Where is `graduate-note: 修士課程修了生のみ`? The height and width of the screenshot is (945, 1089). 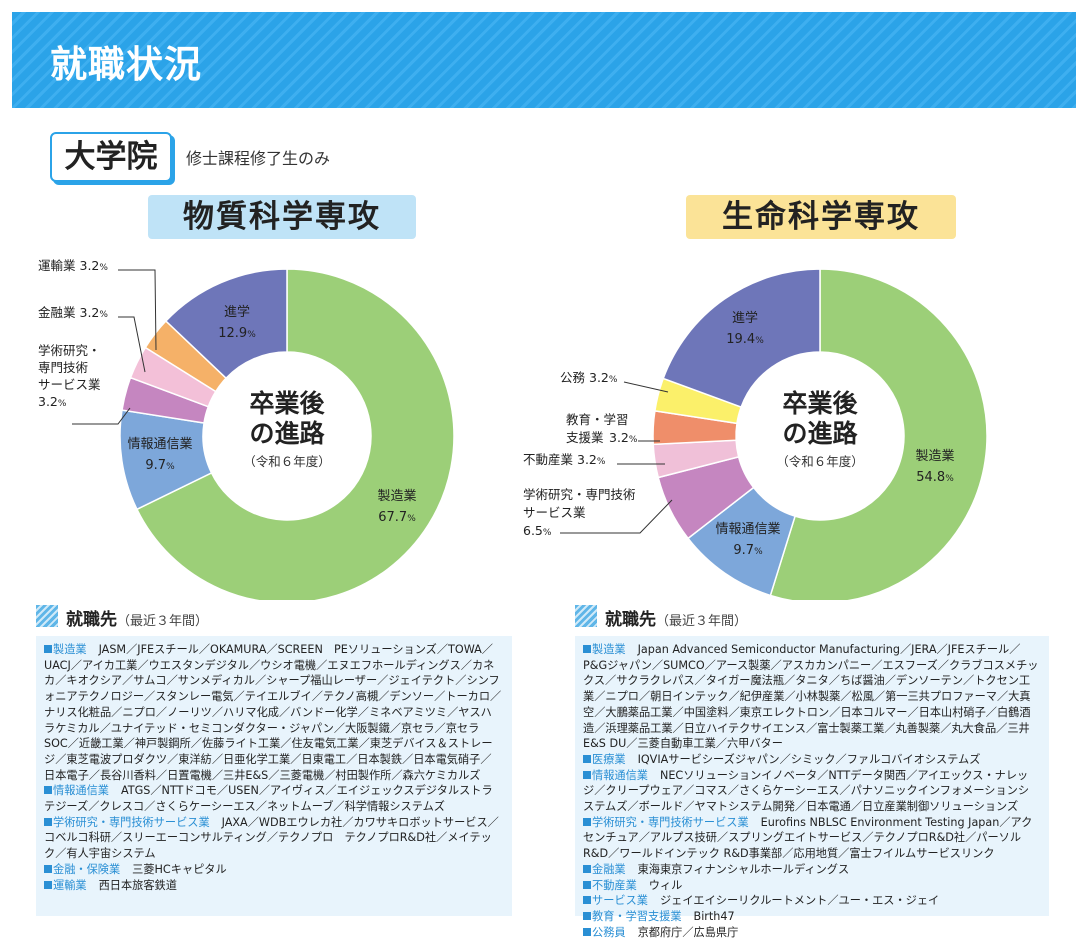 graduate-note: 修士課程修了生のみ is located at coordinates (258, 158).